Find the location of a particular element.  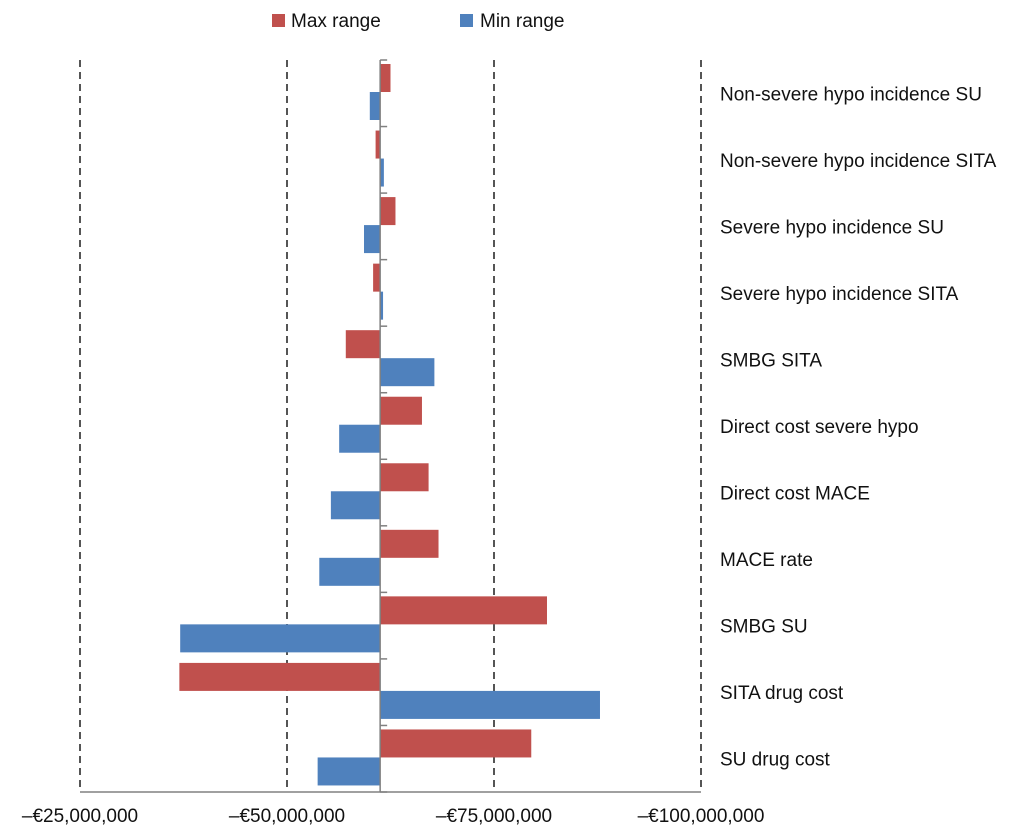

category-label-11: SU drug cost is located at coordinates (775, 760).